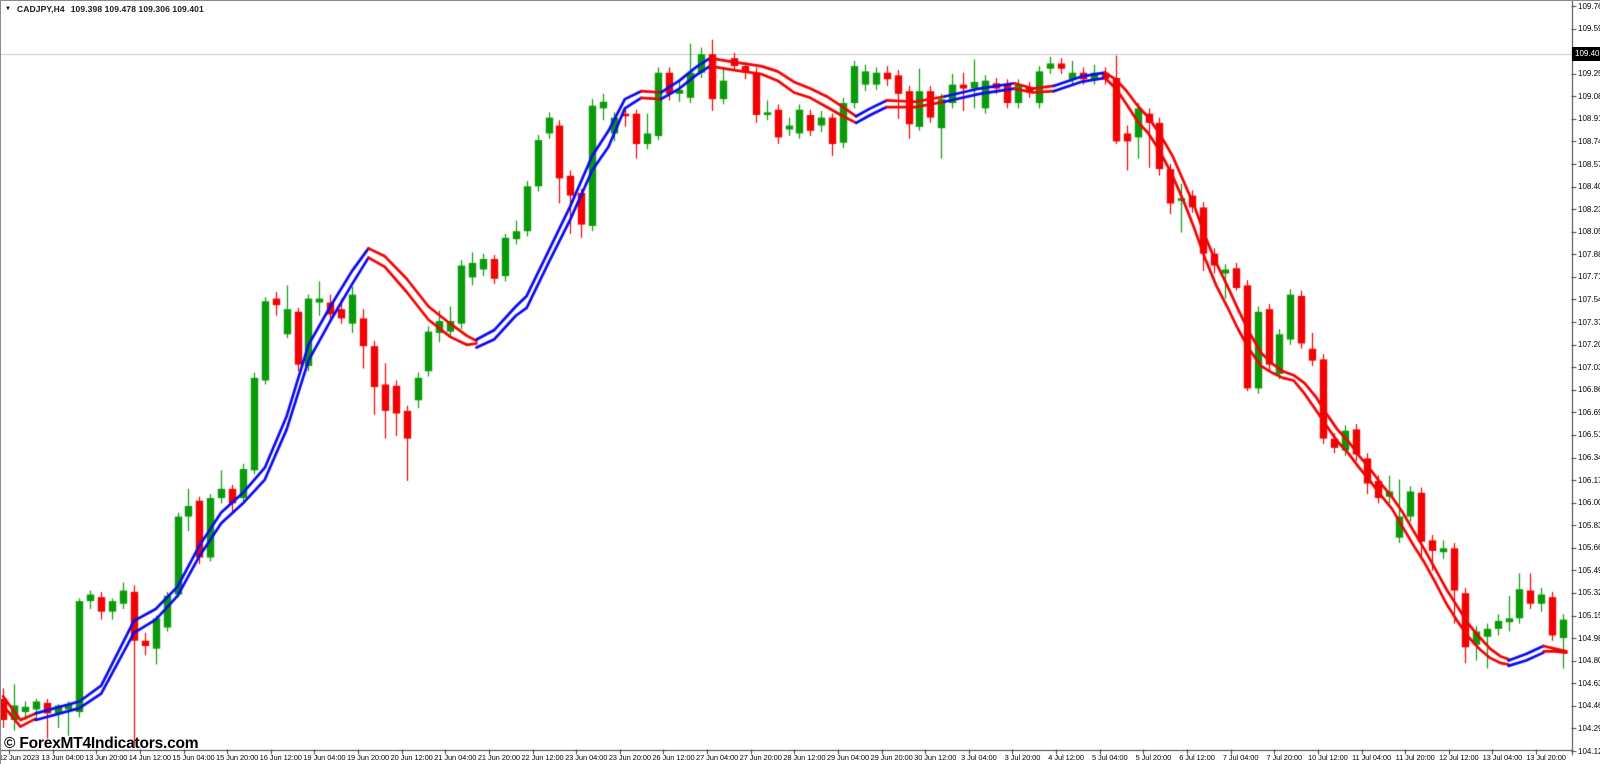 This screenshot has height=764, width=1600. What do you see at coordinates (1589, 661) in the screenshot?
I see `price-axis-label: 104.805` at bounding box center [1589, 661].